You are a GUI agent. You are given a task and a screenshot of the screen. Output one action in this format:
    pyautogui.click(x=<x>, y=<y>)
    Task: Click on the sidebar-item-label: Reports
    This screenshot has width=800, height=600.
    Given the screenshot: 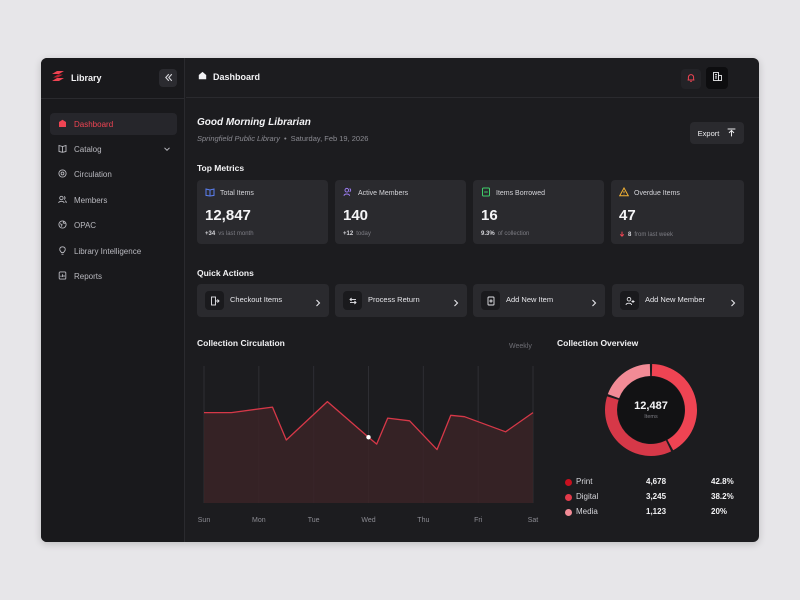 What is the action you would take?
    pyautogui.click(x=88, y=276)
    